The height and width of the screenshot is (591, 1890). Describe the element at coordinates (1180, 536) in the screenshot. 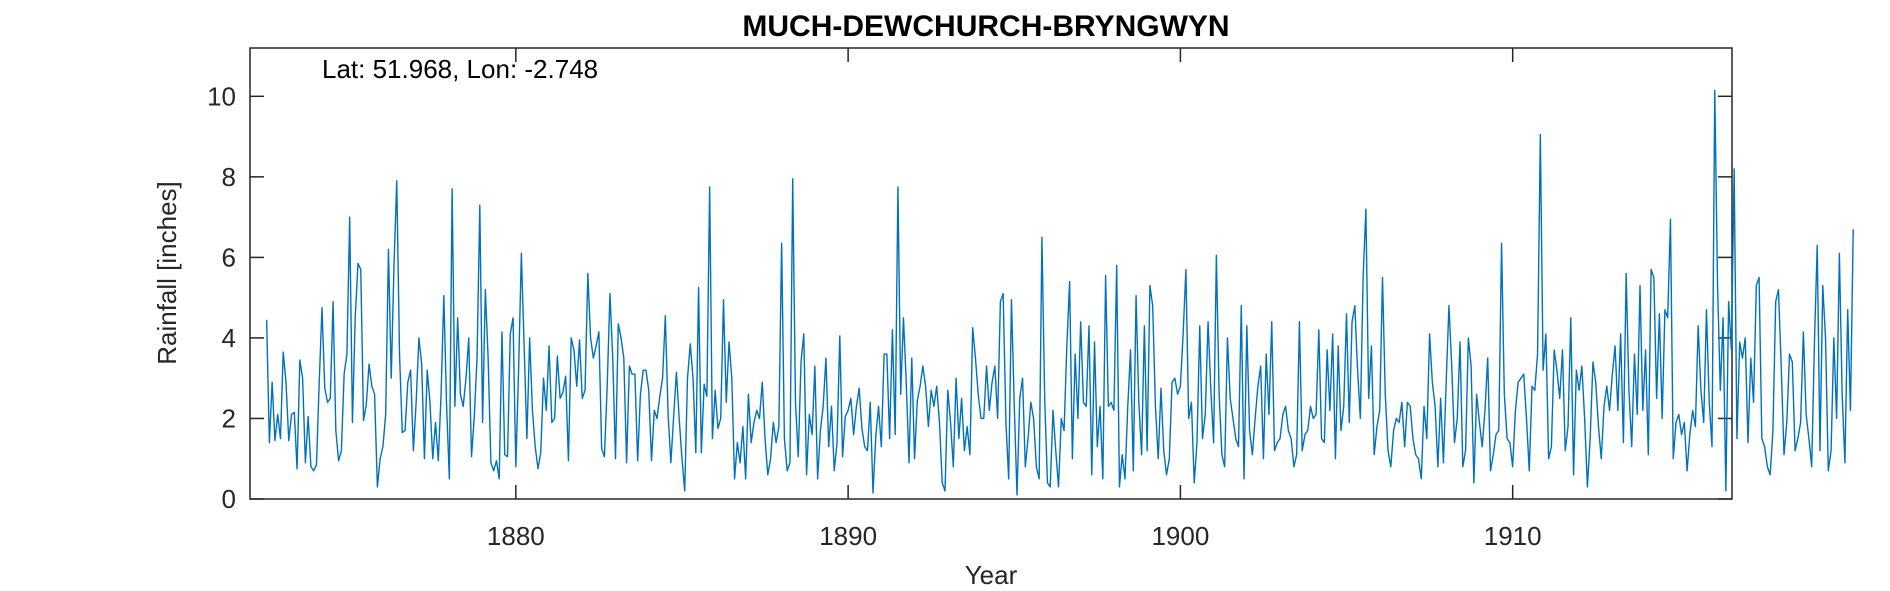

I see `x-tick-label: 1900` at that location.